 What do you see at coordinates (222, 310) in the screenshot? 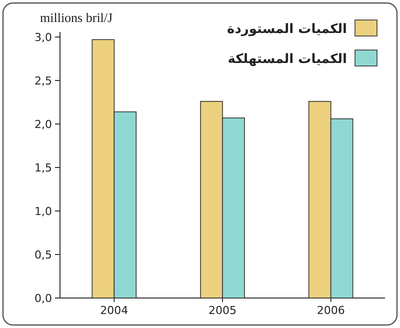
I see `x-tick-label: 2005` at bounding box center [222, 310].